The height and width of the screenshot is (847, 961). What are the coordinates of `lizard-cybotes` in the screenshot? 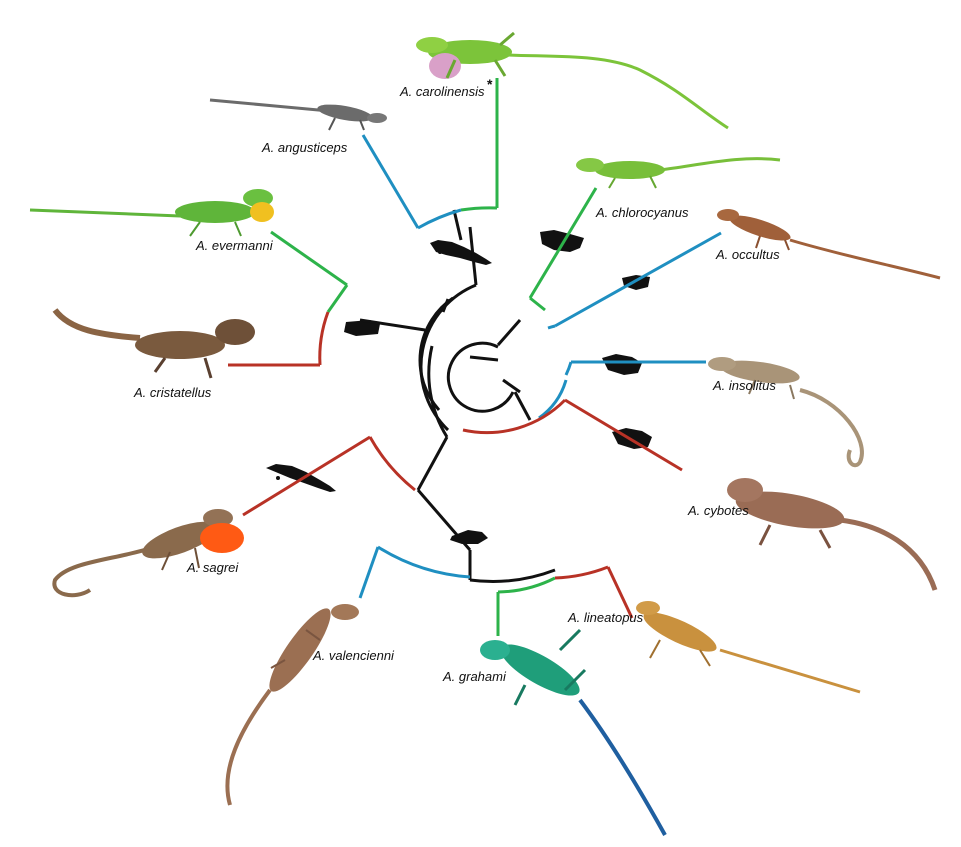 It's located at (832, 534).